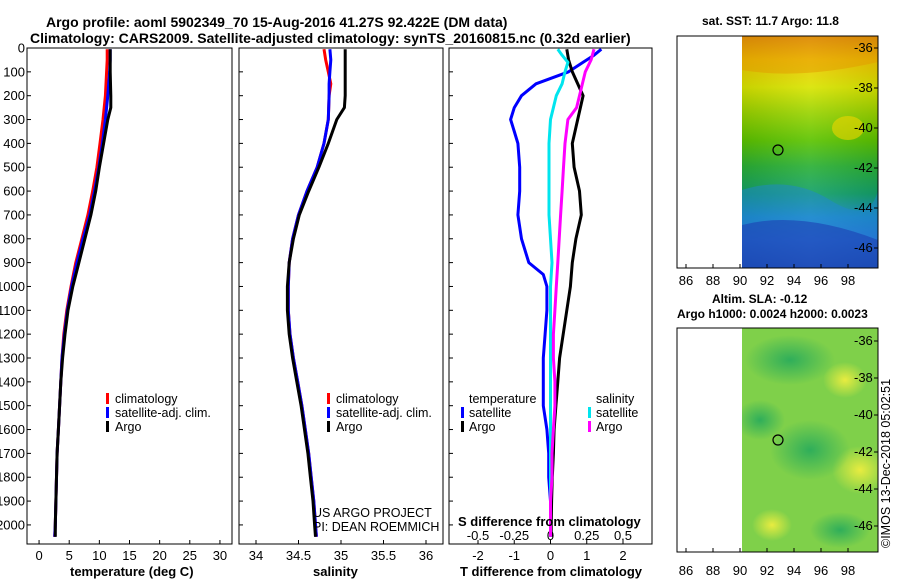  I want to click on series-line-salinity-satellite, so click(558, 292).